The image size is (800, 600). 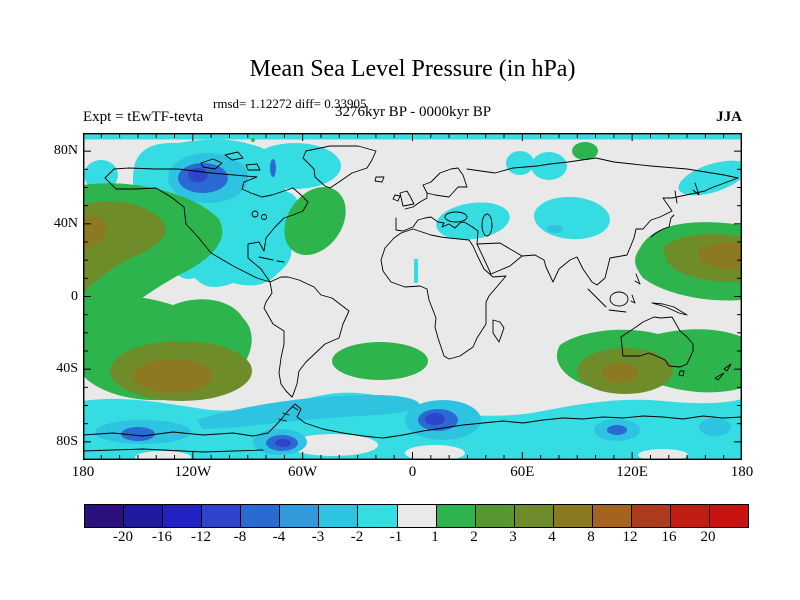 I want to click on lon-tick-label: 120E, so click(x=632, y=472).